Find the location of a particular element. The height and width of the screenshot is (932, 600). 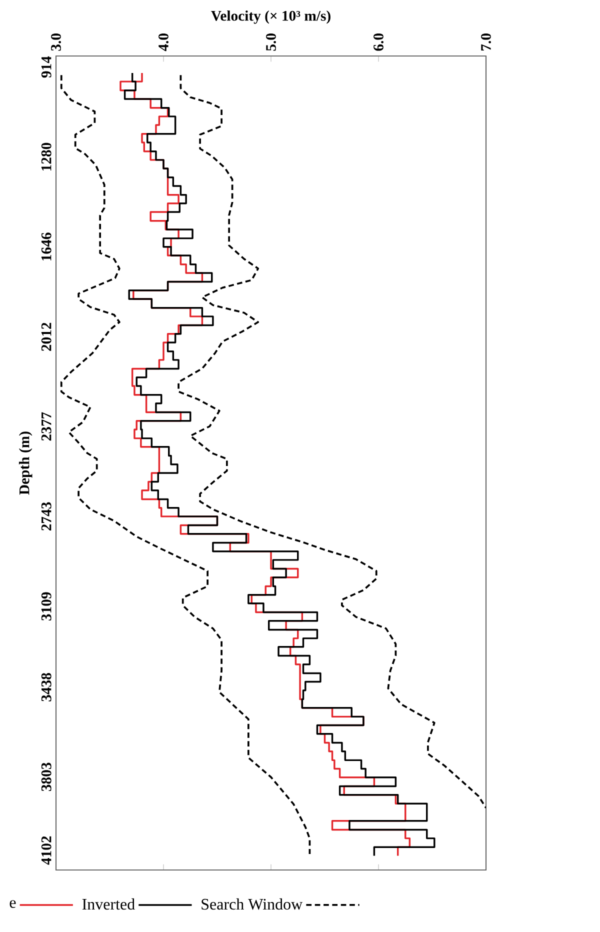

legend-label: e is located at coordinates (13, 904).